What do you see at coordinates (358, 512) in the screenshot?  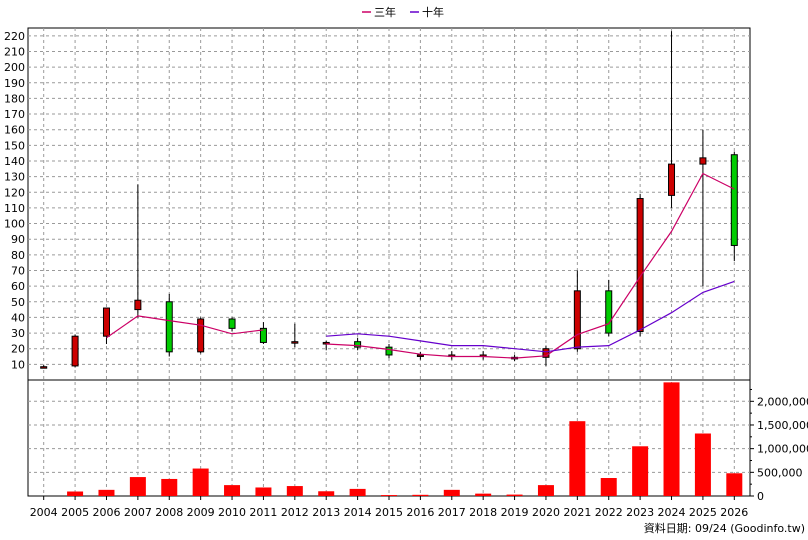 I see `x-tick-label: 2014` at bounding box center [358, 512].